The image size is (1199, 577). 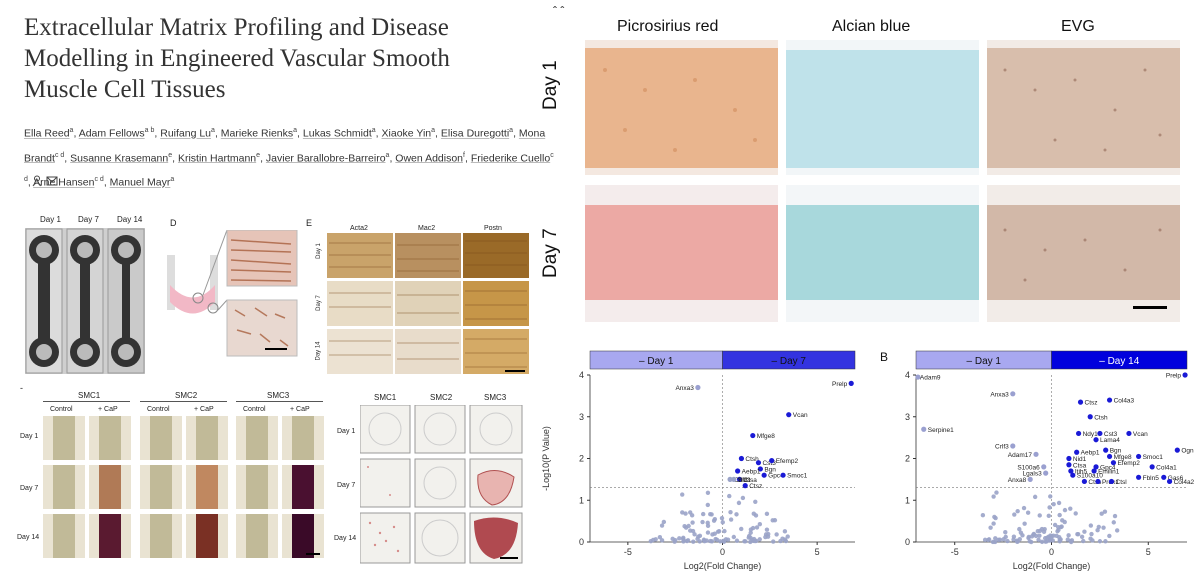 What do you see at coordinates (257, 133) in the screenshot?
I see `author-link: Marieke Rienks` at bounding box center [257, 133].